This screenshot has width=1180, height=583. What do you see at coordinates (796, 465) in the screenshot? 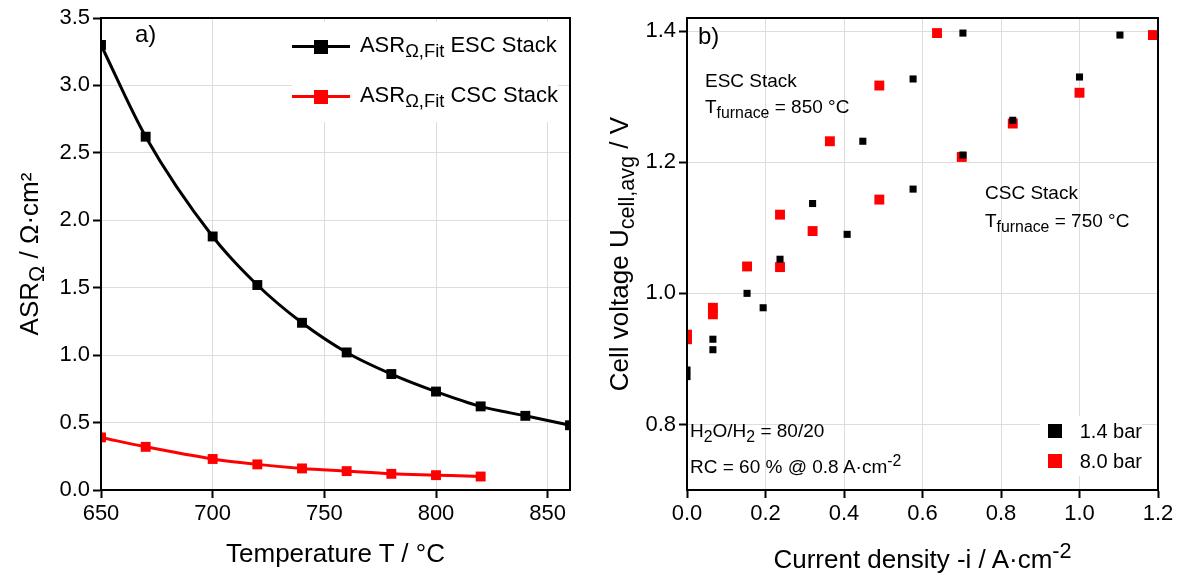
I see `annotation: RC = 60 % @ 0.8 A·cm$^{-2}$` at bounding box center [796, 465].